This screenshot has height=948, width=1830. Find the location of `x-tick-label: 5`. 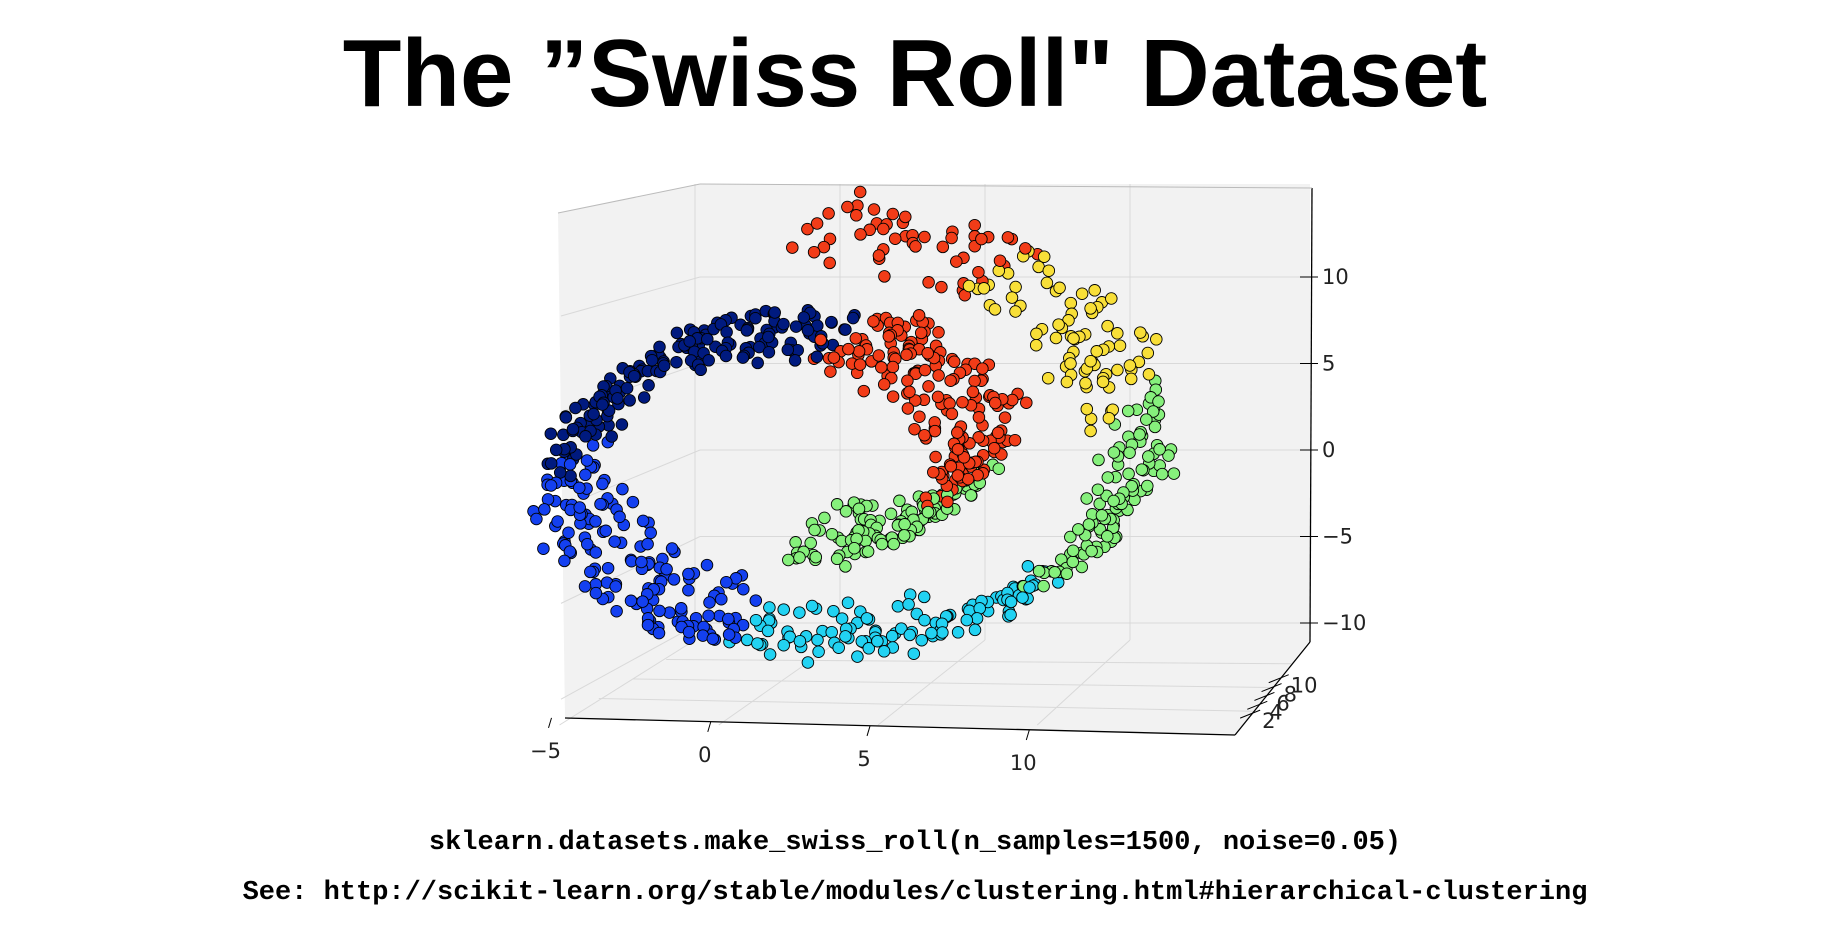

x-tick-label: 5 is located at coordinates (863, 759).